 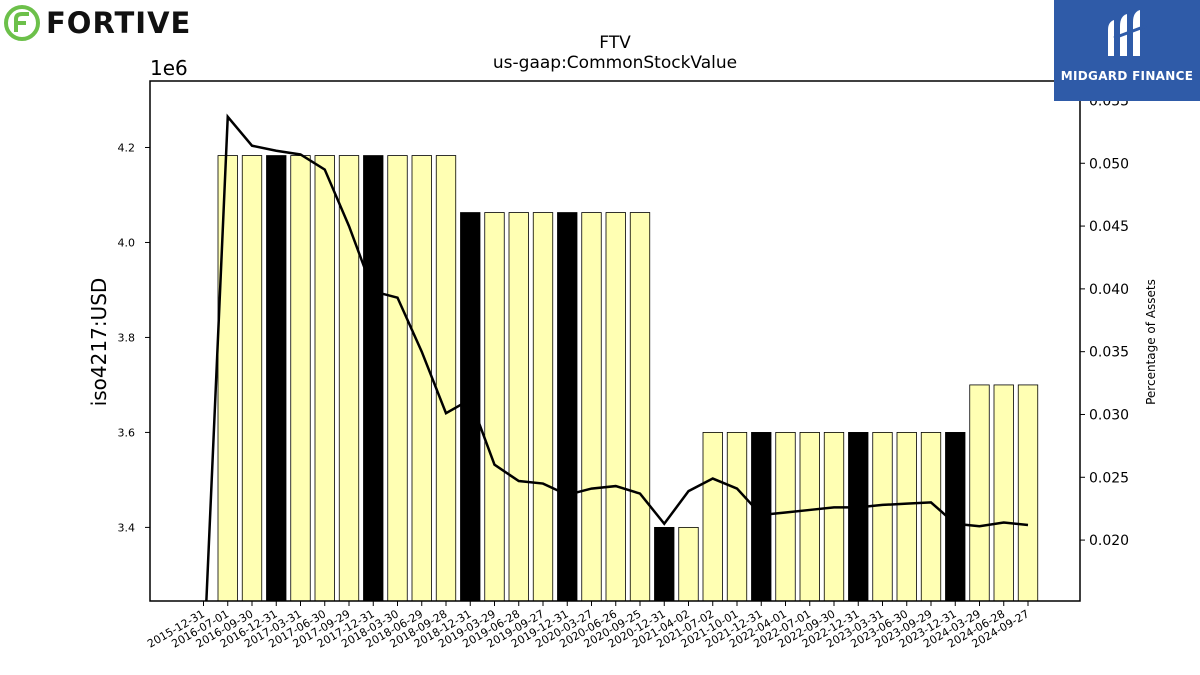 What do you see at coordinates (1151, 342) in the screenshot?
I see `y2-axis-label: Percentage of Assets` at bounding box center [1151, 342].